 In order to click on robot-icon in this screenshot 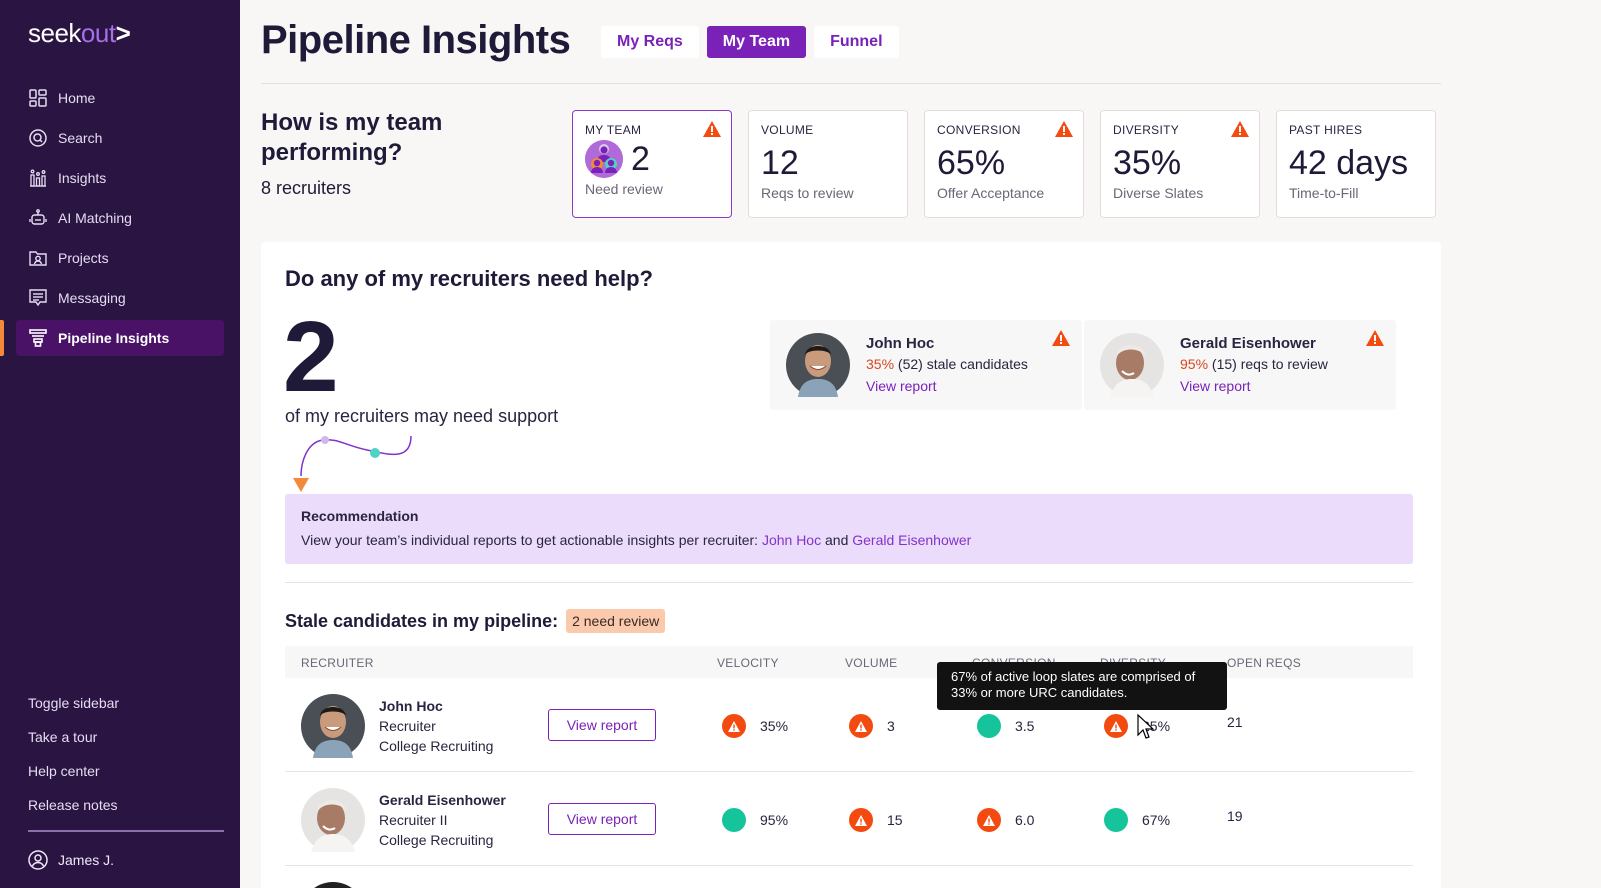, I will do `click(38, 218)`.